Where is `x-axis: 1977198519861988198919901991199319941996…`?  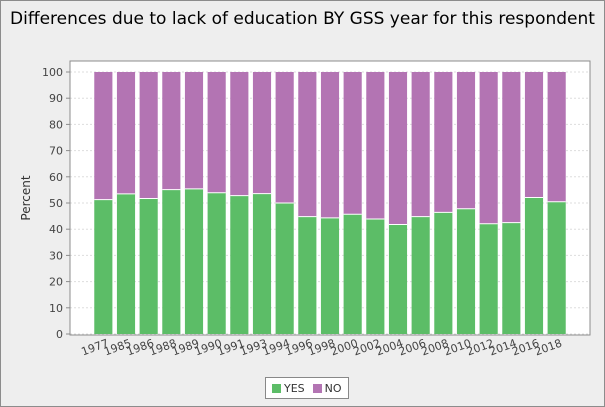
x-axis: 1977198519861988198919901991199319941996… is located at coordinates (322, 348).